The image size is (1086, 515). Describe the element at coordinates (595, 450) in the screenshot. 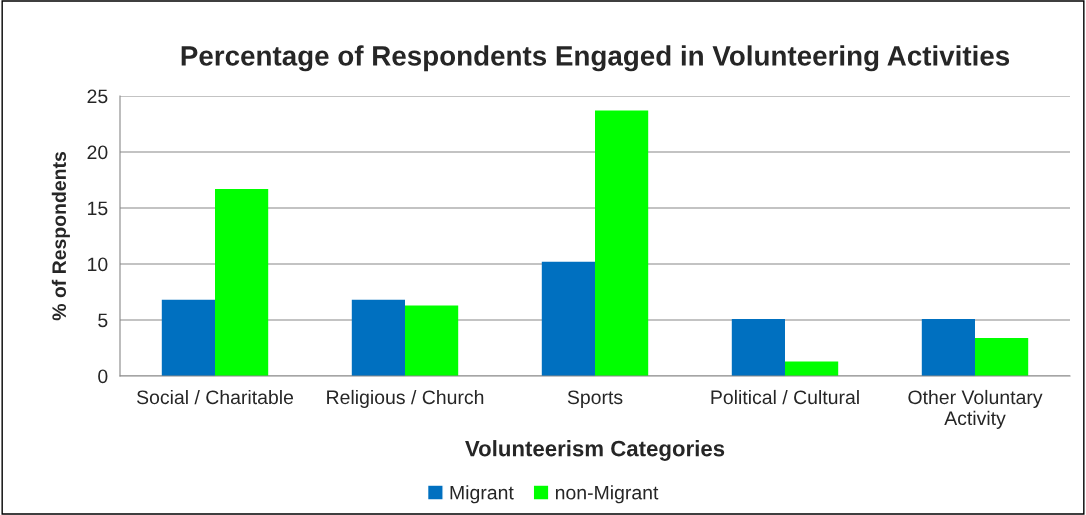

I see `x-axis-title: Volunteerism Categories` at that location.